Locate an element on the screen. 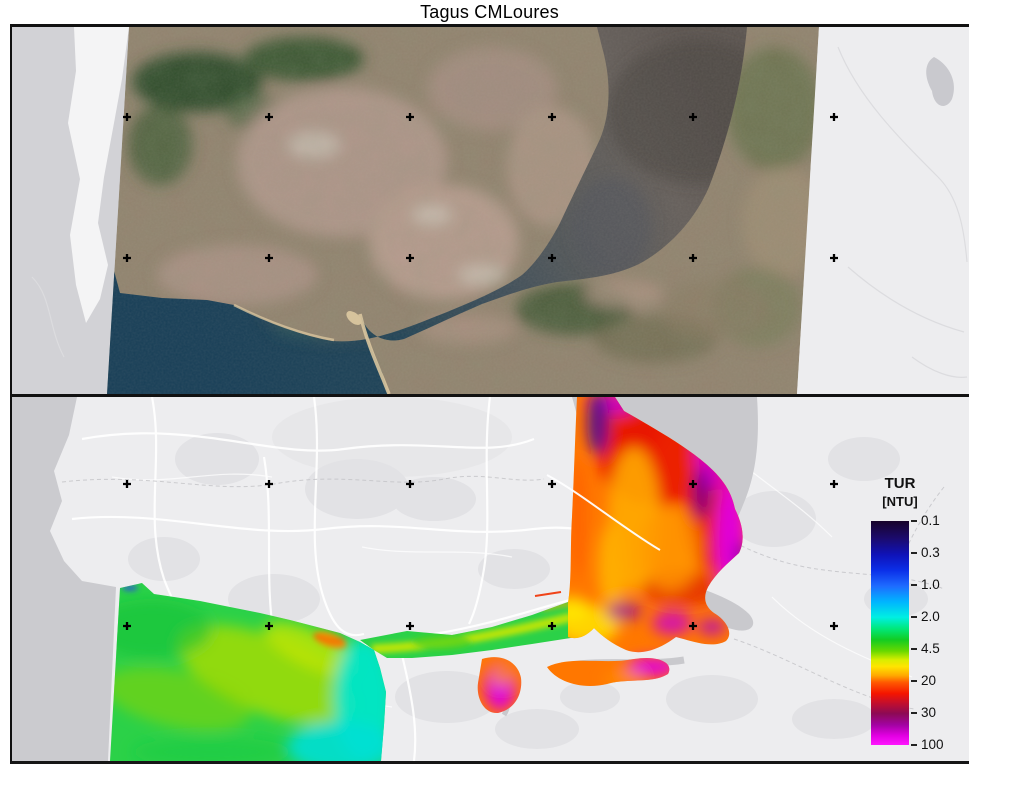  graticule-markers-top is located at coordinates (480, 187).